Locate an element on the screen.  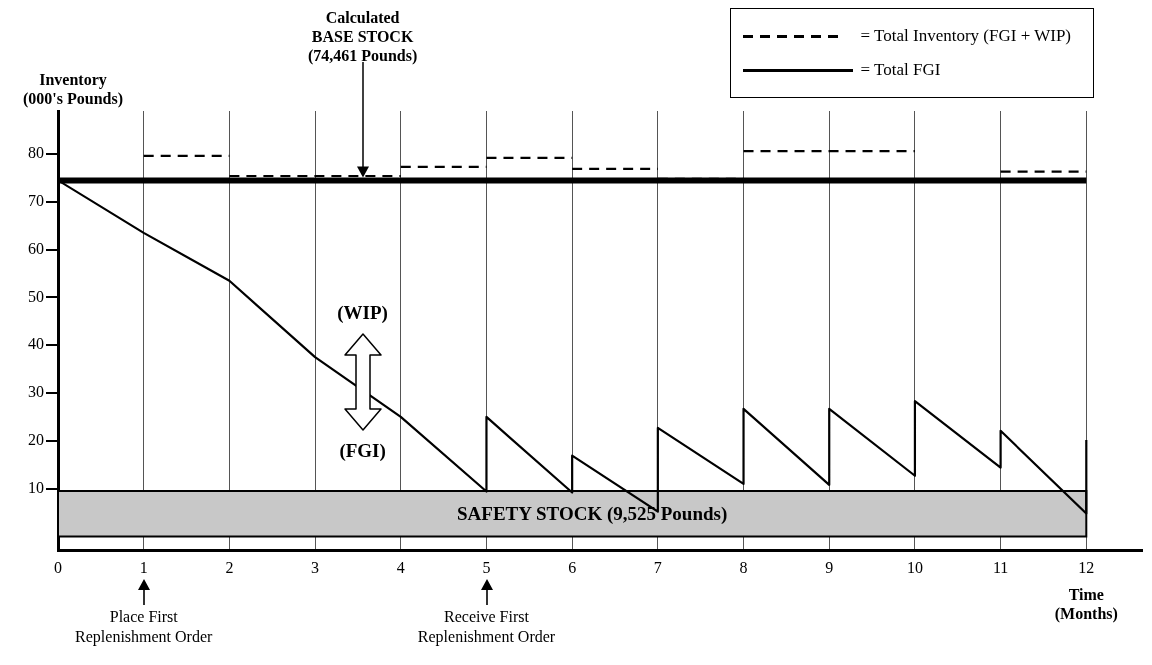
y-tick-label: 20 is located at coordinates (36, 440).